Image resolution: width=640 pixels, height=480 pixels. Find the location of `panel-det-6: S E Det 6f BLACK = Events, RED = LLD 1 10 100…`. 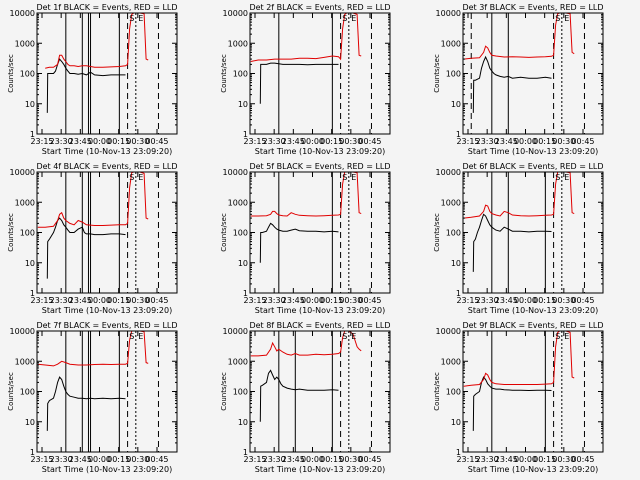

panel-det-6: S E Det 6f BLACK = Events, RED = LLD 1 10 100… is located at coordinates (518, 238).